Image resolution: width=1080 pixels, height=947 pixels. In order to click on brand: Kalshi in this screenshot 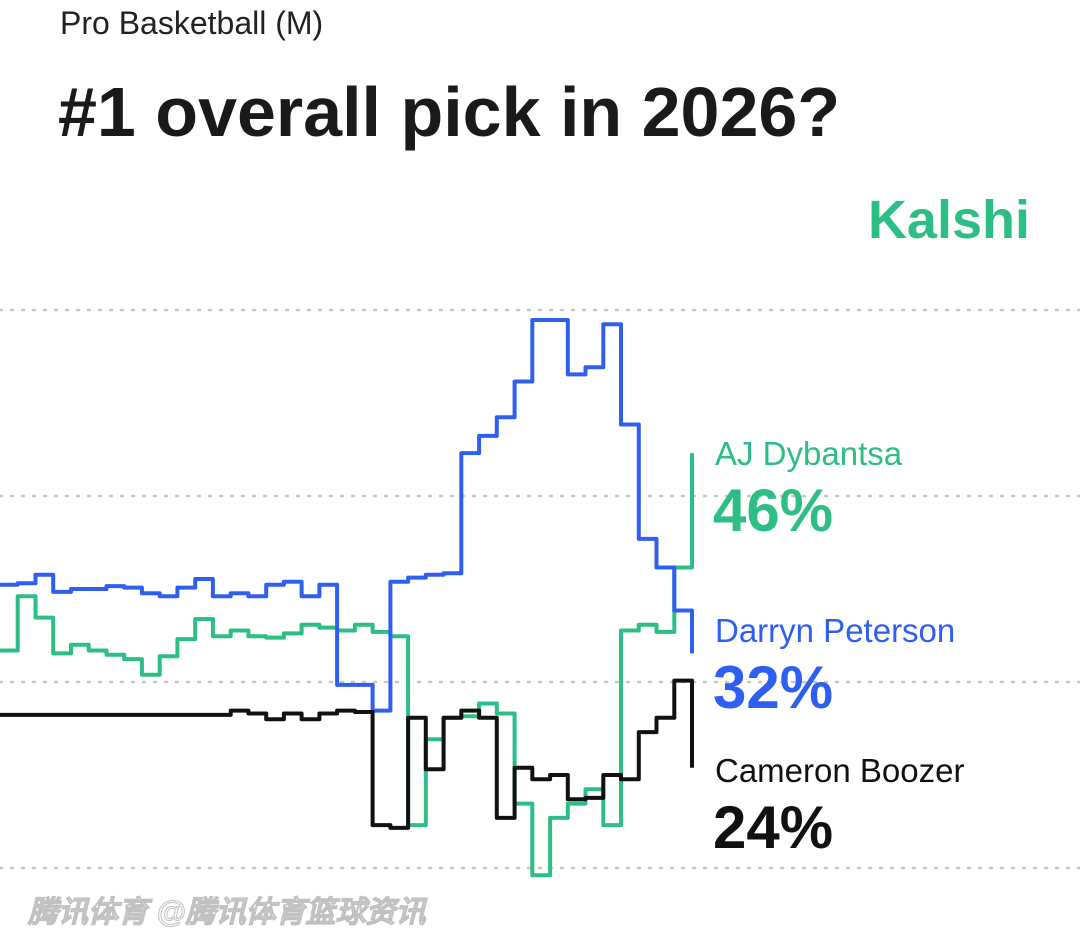, I will do `click(949, 220)`.